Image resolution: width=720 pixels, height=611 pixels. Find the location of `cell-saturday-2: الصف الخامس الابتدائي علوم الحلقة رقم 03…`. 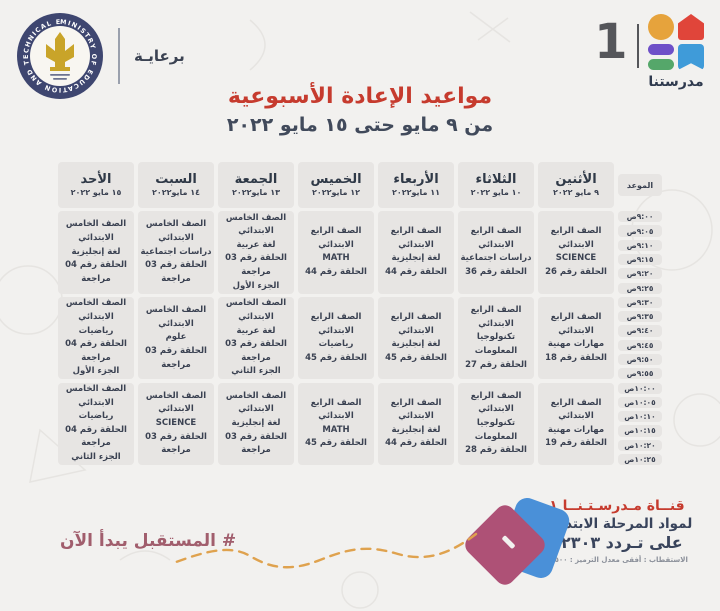

cell-saturday-2: الصف الخامس الابتدائي علوم الحلقة رقم 03… is located at coordinates (176, 338).